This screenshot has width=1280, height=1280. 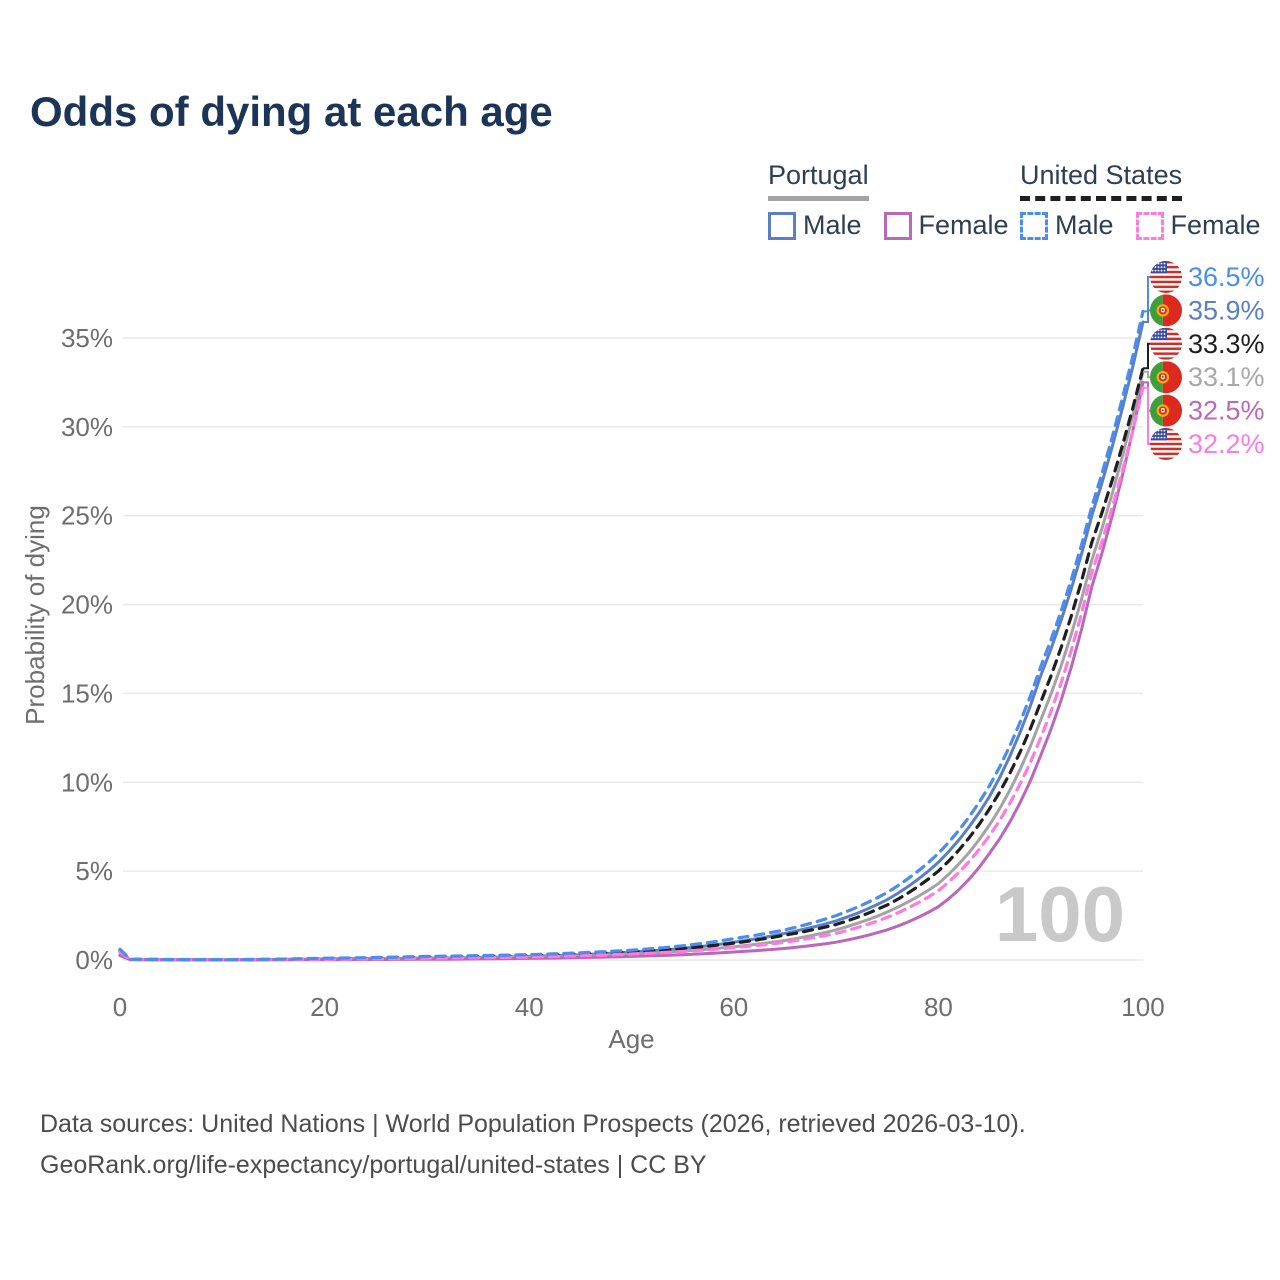 What do you see at coordinates (938, 1007) in the screenshot?
I see `x-tick-label: 80` at bounding box center [938, 1007].